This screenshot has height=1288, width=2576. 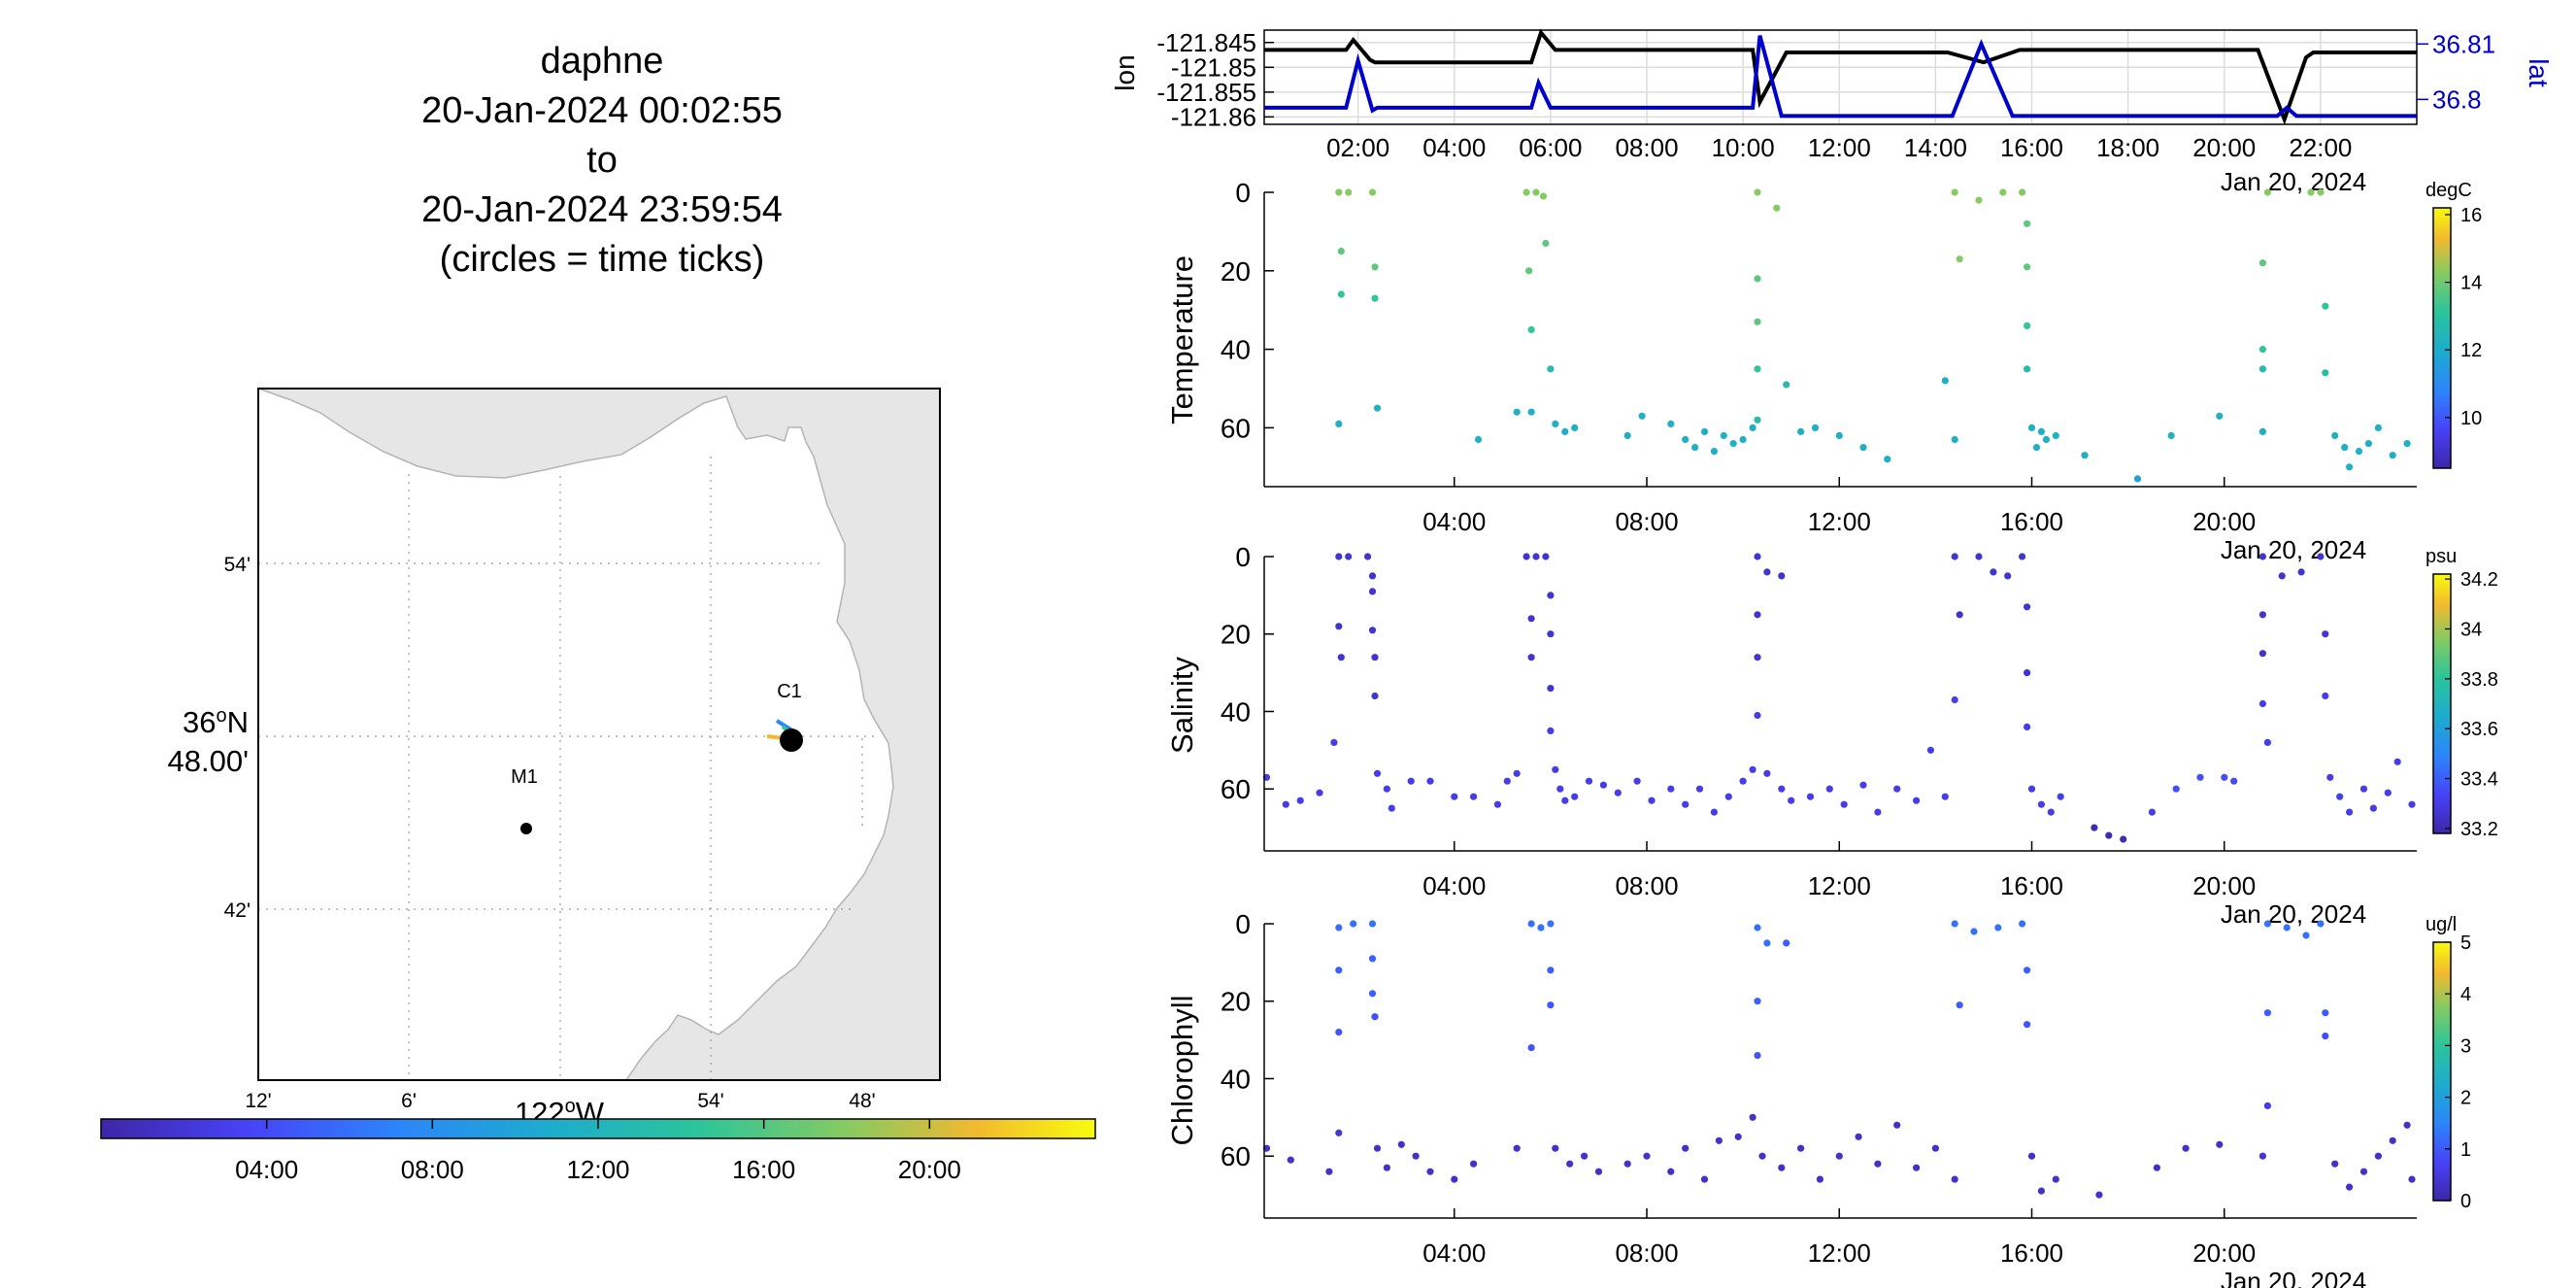 I want to click on title-end-time: 20-Jan-2024 23:59:54, so click(x=602, y=209).